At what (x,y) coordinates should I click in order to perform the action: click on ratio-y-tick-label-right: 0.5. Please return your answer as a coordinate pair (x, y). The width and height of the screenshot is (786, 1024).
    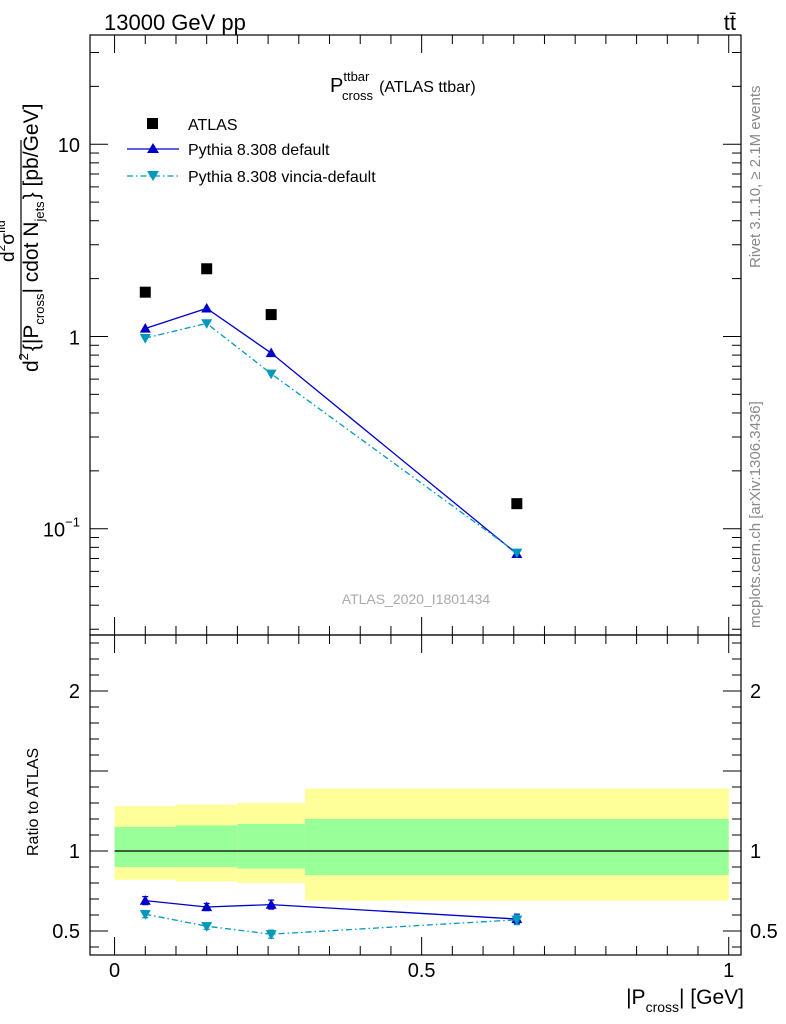
    Looking at the image, I should click on (764, 932).